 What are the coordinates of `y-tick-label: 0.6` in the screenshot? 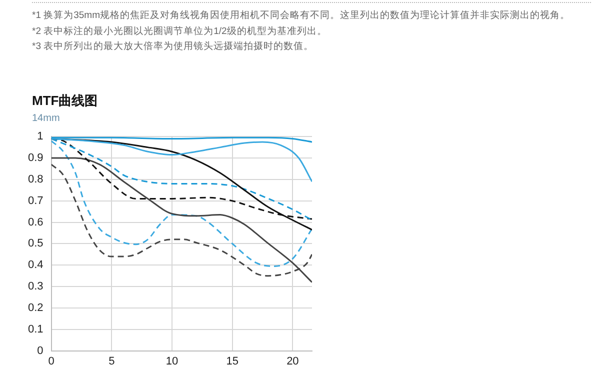 It's located at (36, 222).